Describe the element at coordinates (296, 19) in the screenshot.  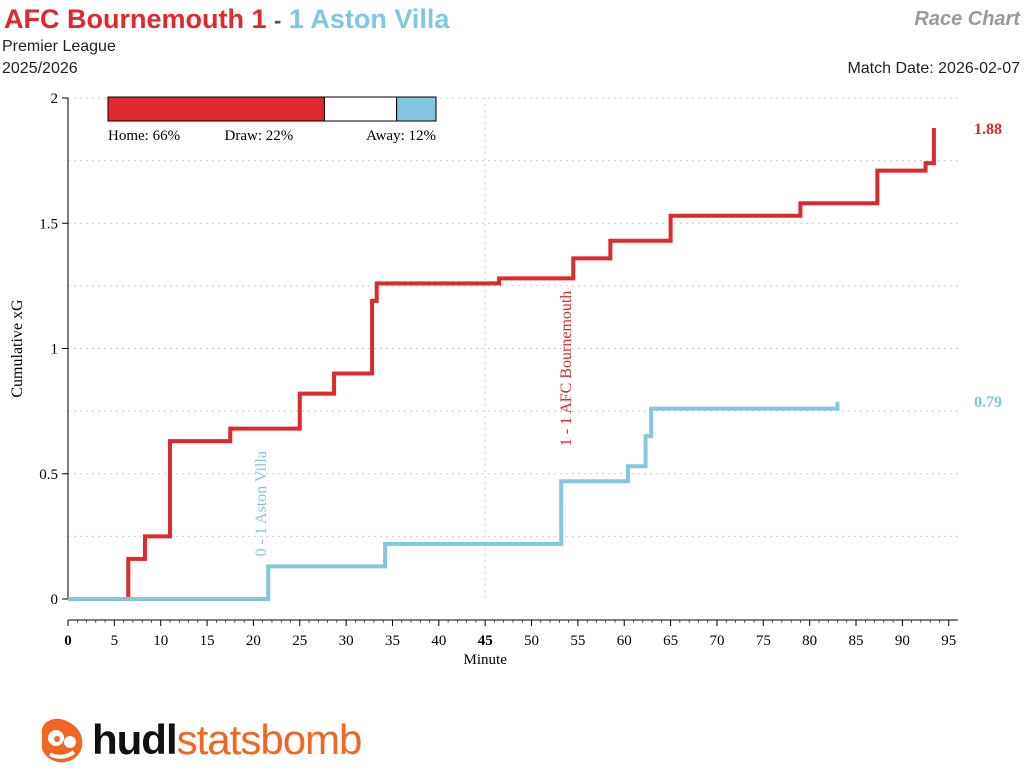
I see `away-score: 1` at that location.